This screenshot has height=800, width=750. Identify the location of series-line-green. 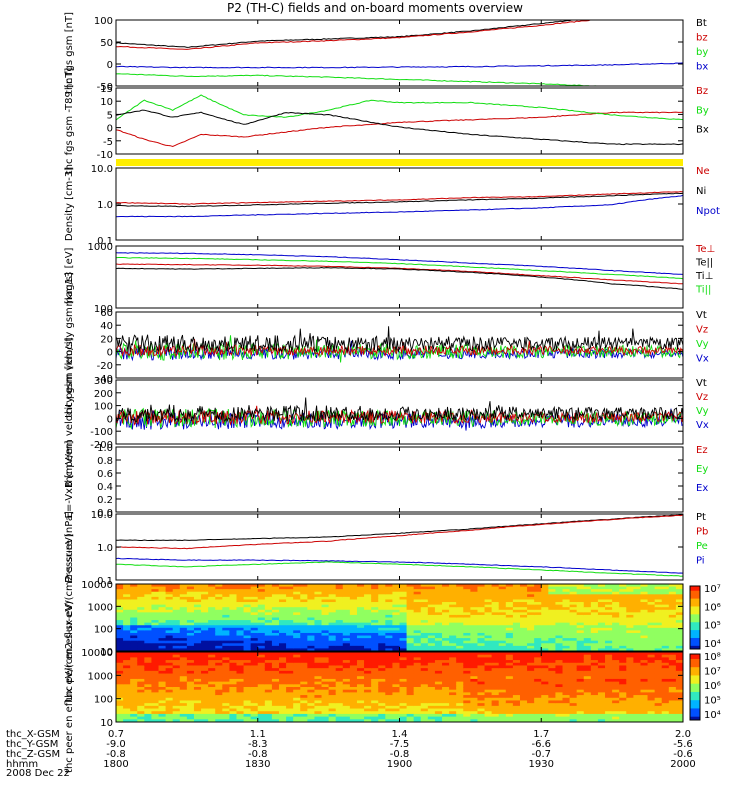
(399, 569).